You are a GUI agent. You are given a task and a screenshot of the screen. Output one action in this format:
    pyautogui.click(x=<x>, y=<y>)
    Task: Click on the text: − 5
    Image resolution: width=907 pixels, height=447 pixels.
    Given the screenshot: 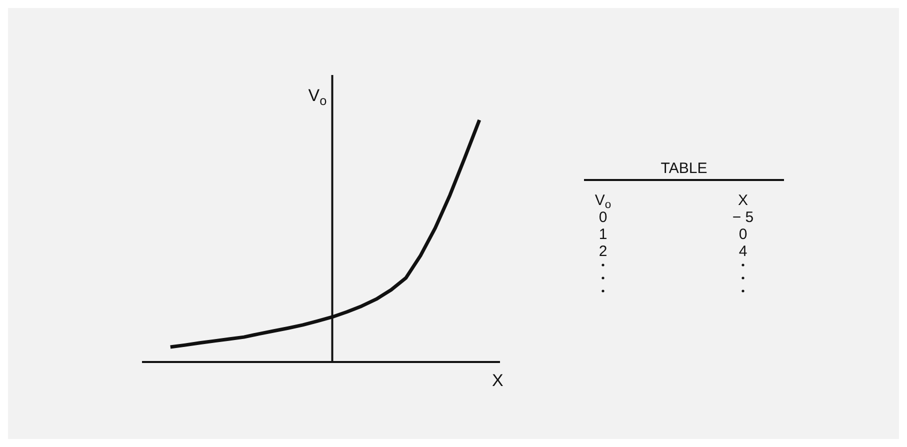 What is the action you would take?
    pyautogui.click(x=743, y=217)
    